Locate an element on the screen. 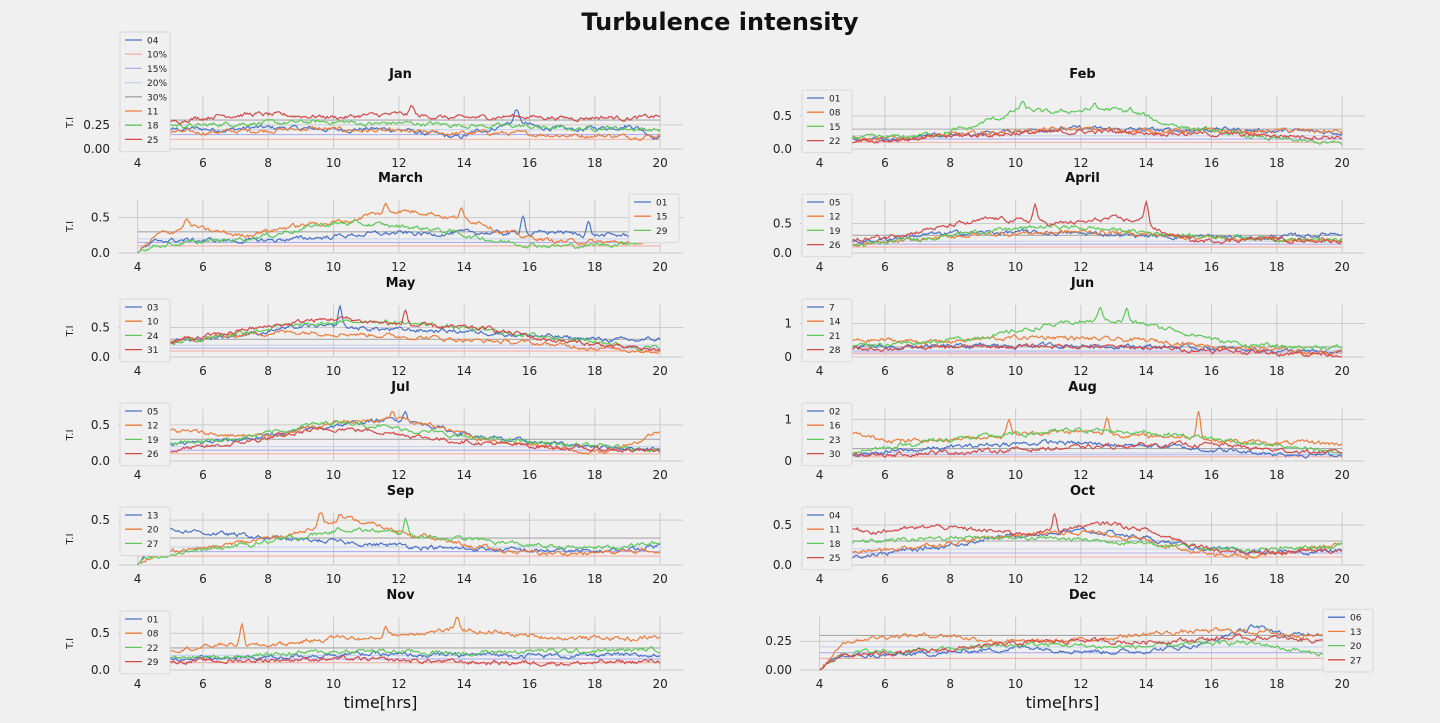 This screenshot has height=723, width=1440. legend: 01 15 29 is located at coordinates (654, 218).